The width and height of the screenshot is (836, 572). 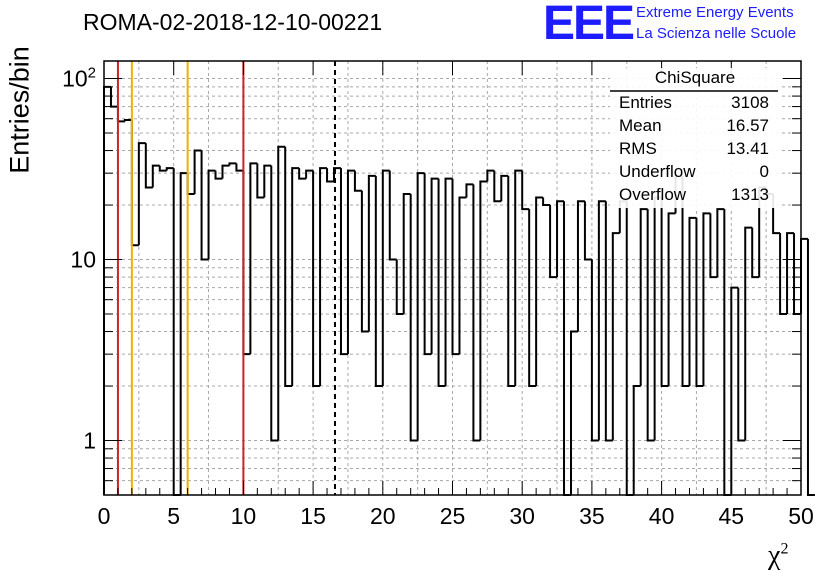 What do you see at coordinates (383, 516) in the screenshot?
I see `x-tick-label: 20` at bounding box center [383, 516].